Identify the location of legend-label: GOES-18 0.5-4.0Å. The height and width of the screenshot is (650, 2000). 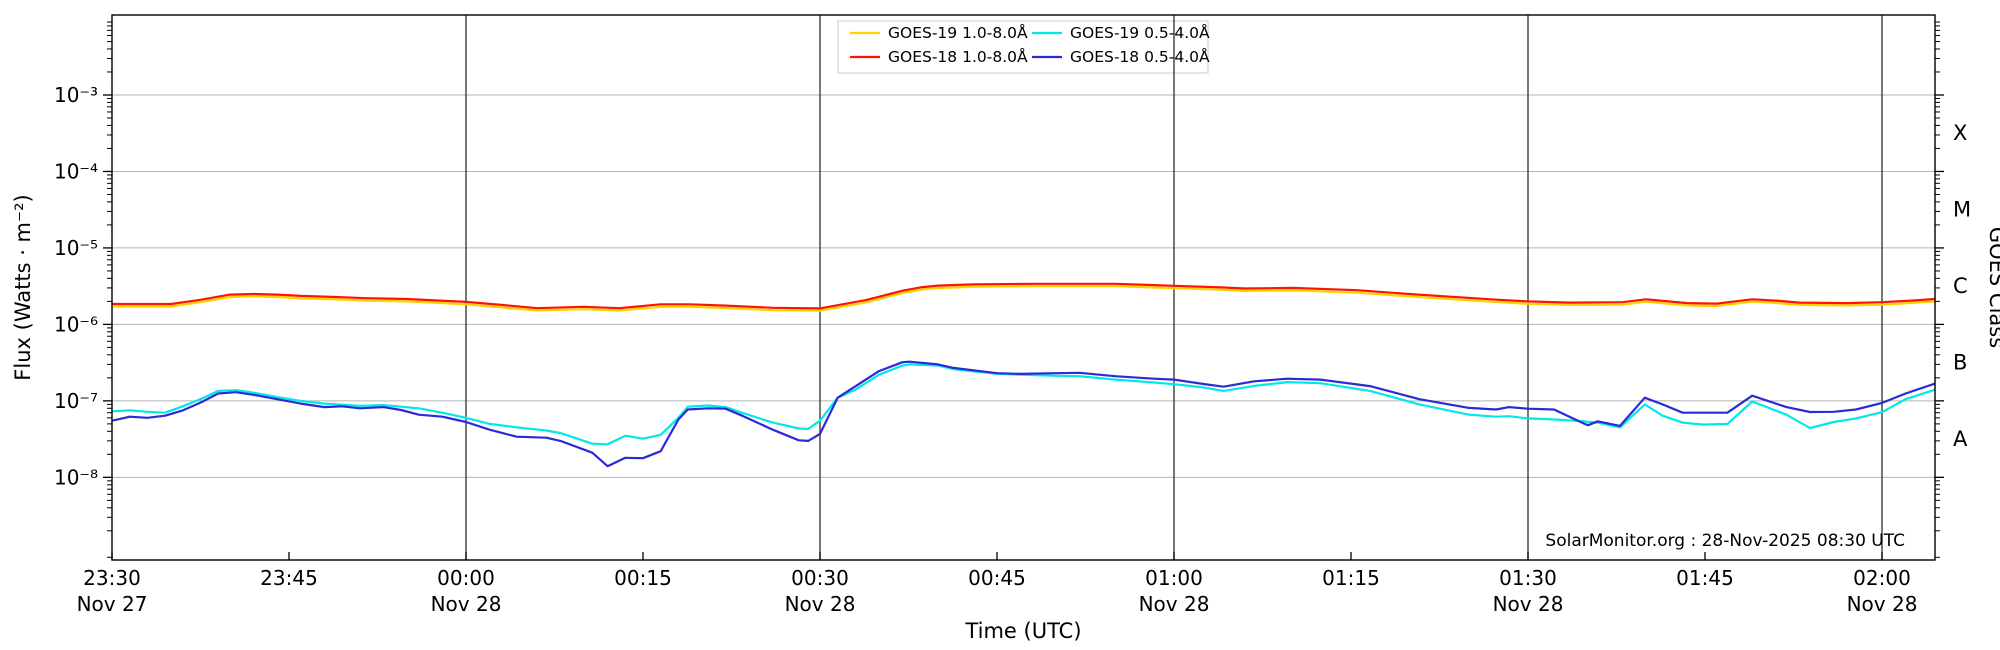
(1140, 56).